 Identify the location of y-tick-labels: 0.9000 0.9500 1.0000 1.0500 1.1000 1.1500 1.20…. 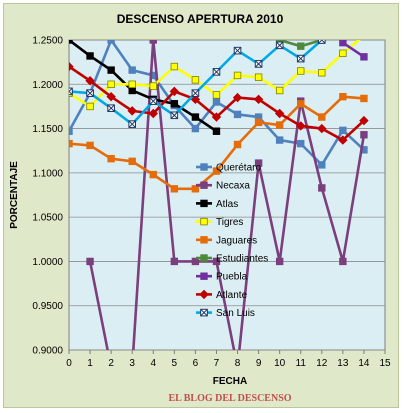
(47, 196).